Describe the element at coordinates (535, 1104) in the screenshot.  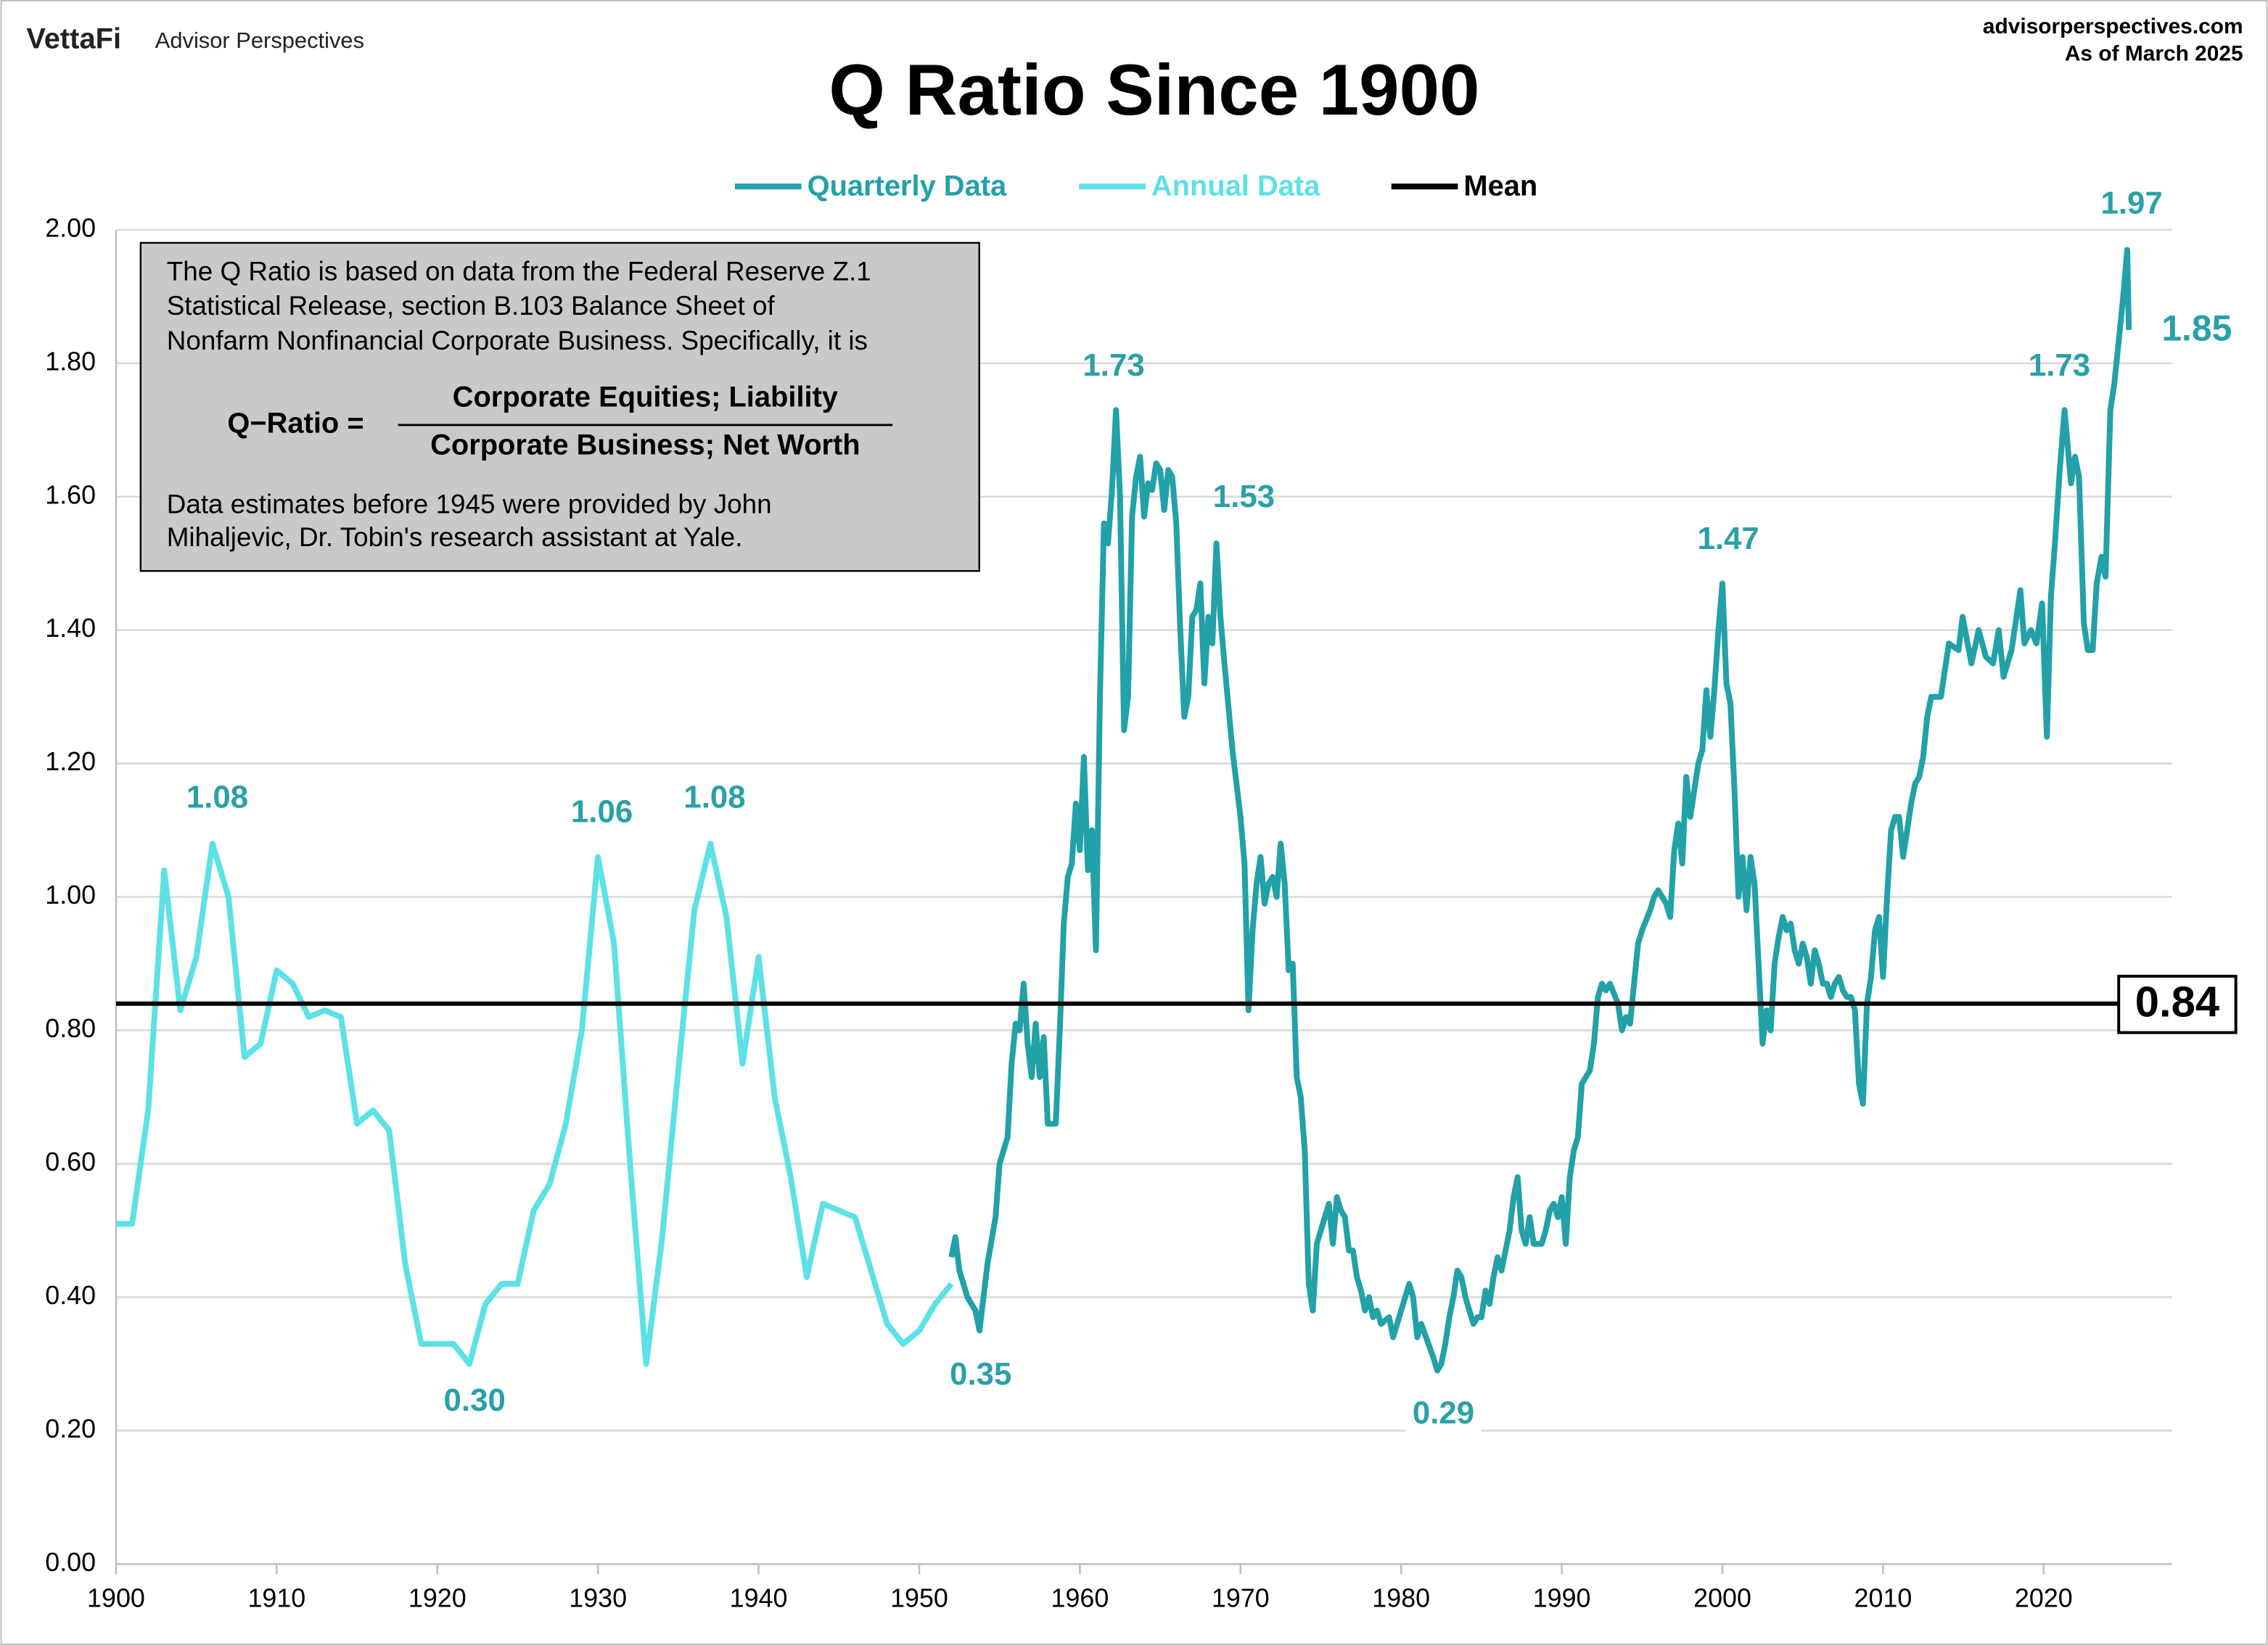
I see `series-line` at that location.